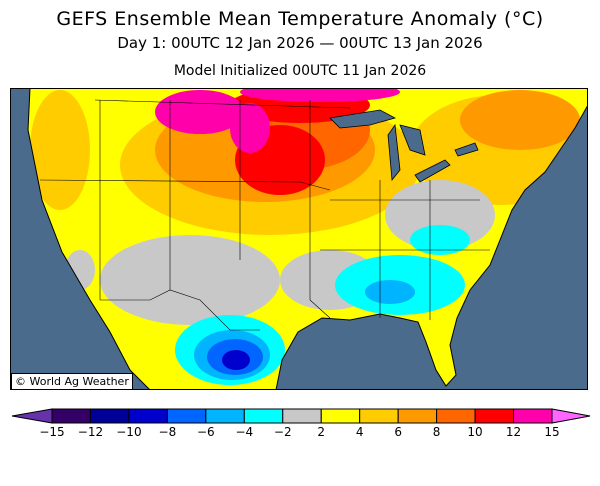  I want to click on legend-tick-label: −4, so click(244, 432).